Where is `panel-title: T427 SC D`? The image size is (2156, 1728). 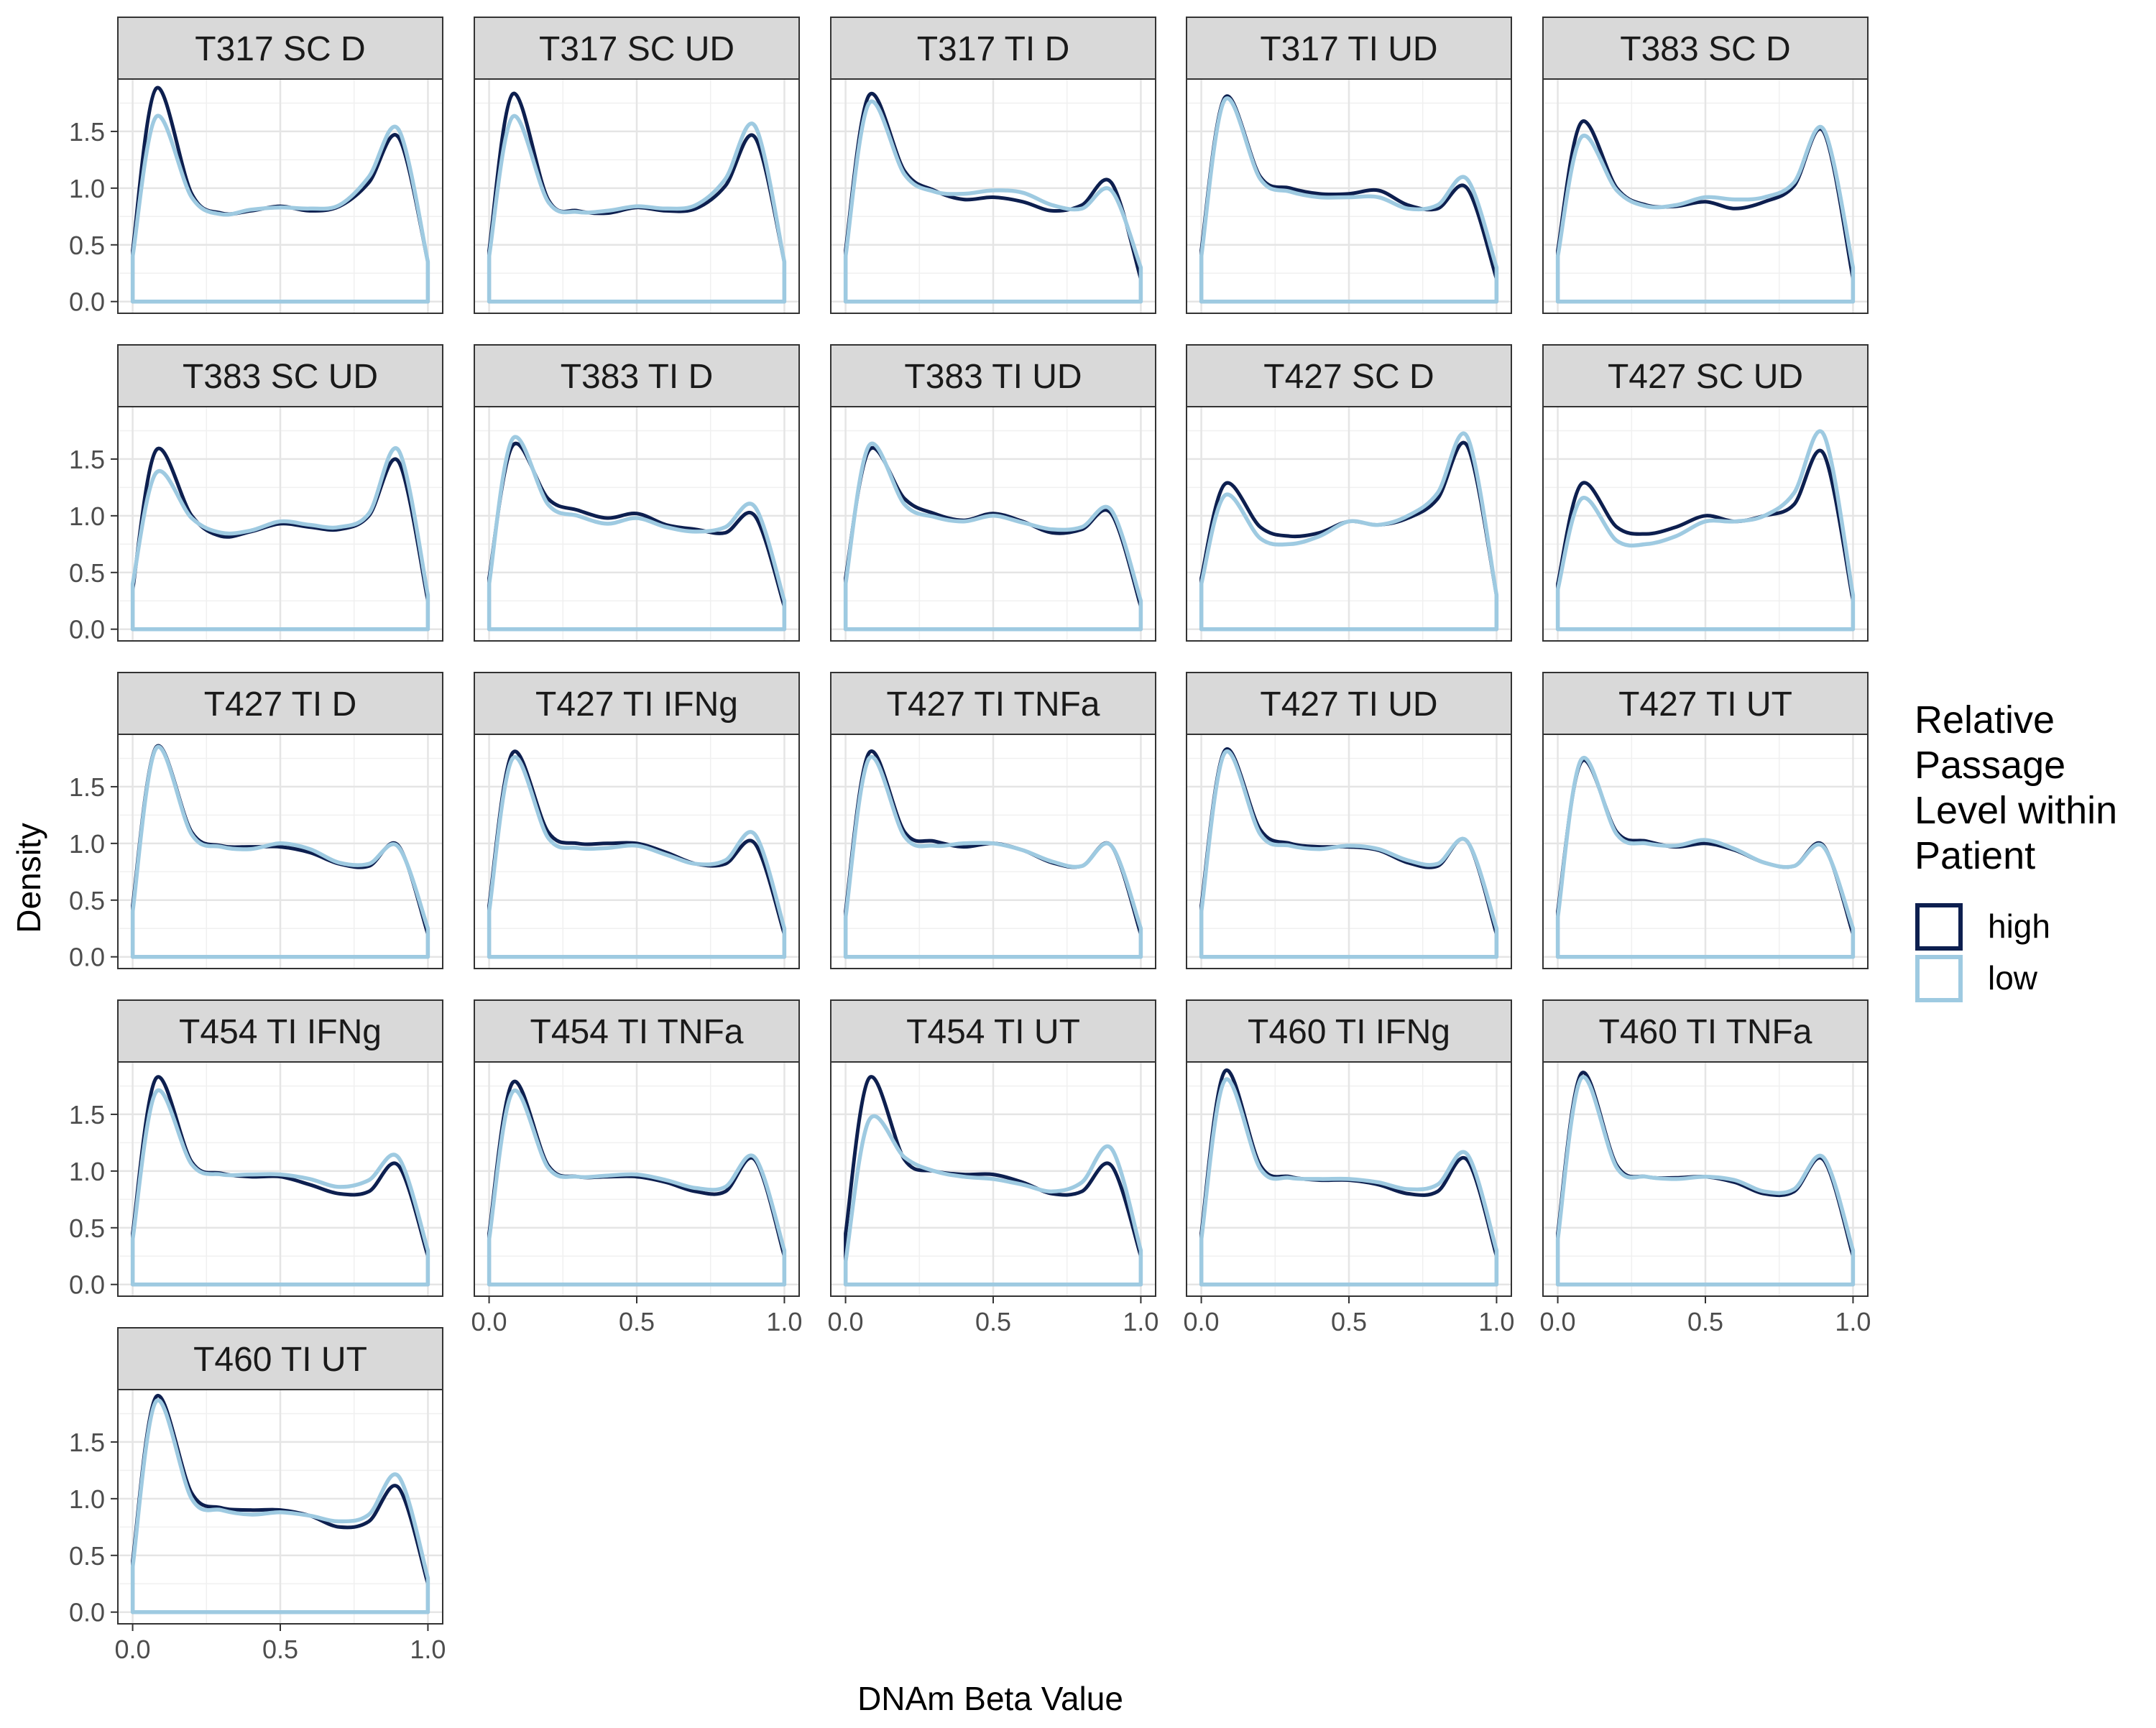
panel-title: T427 SC D is located at coordinates (1349, 377).